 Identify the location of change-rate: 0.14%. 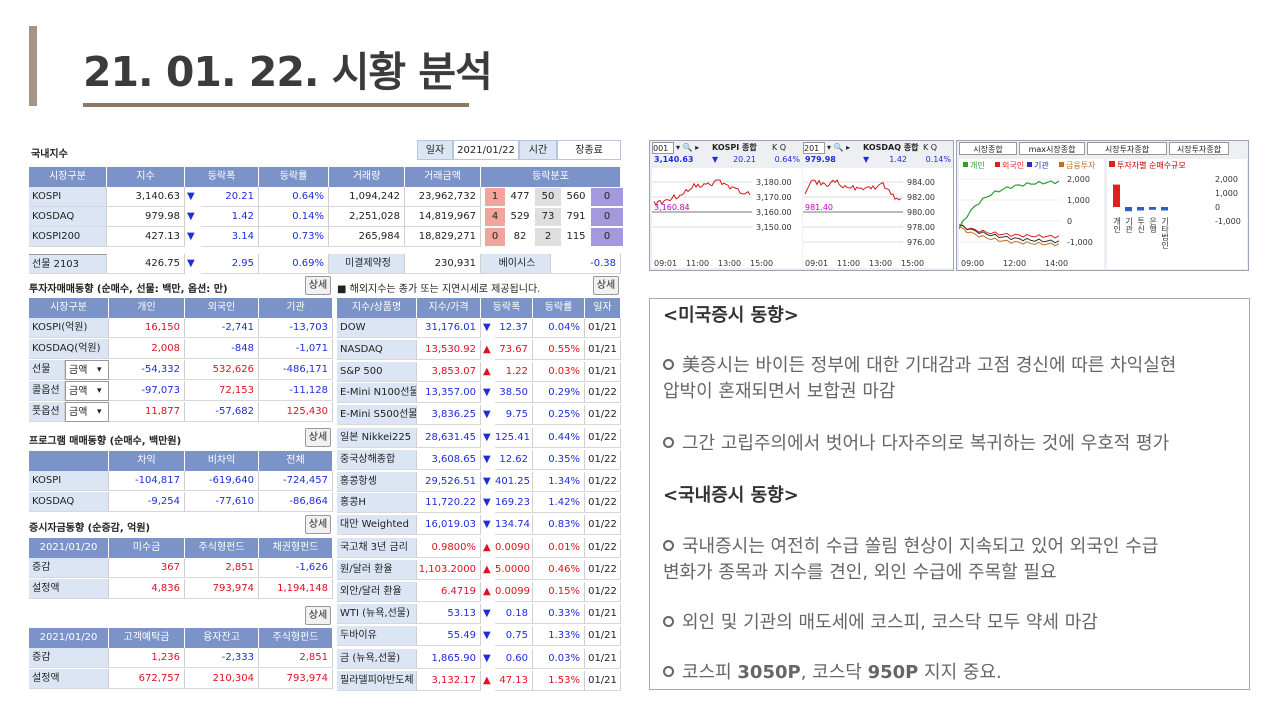
(294, 217).